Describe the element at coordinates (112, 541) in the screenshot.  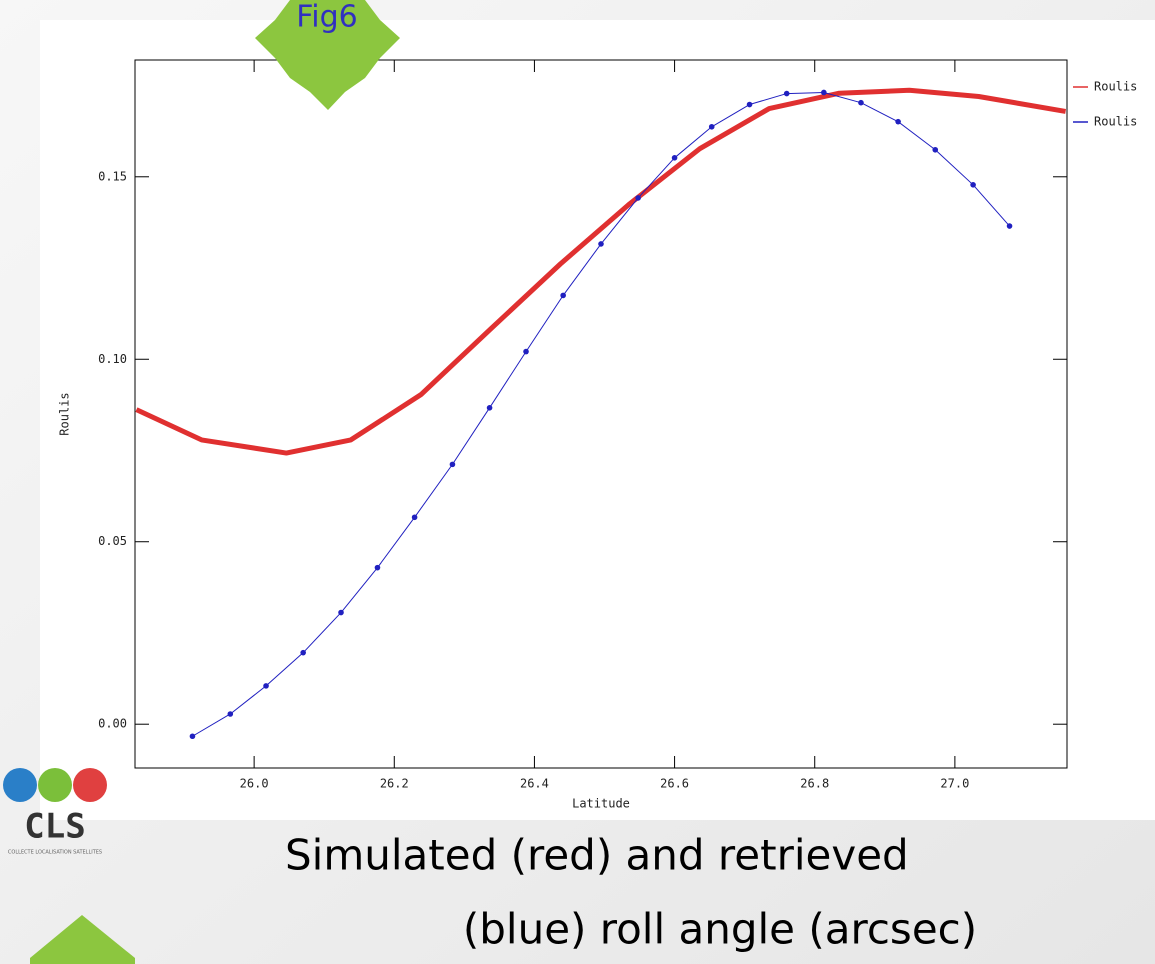
I see `y-tick-label: 0.05` at that location.